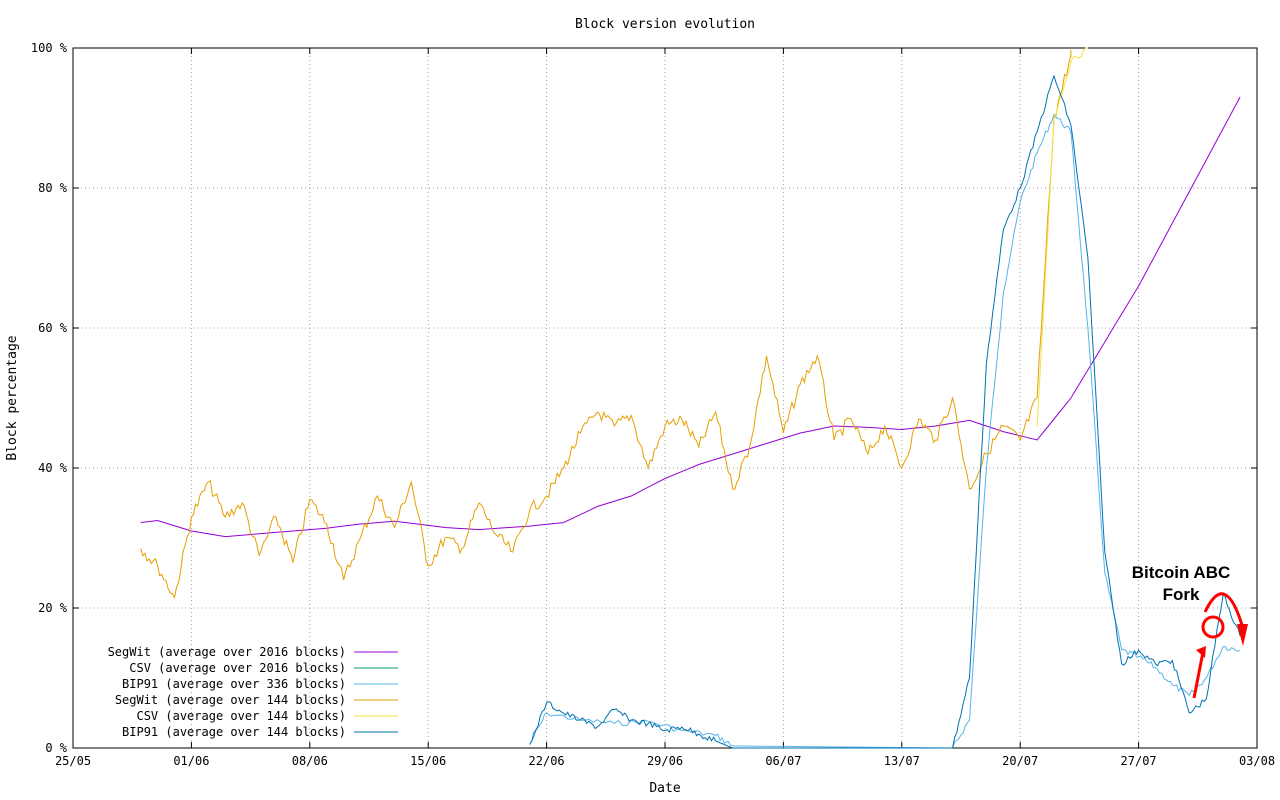 The image size is (1280, 800). What do you see at coordinates (53, 608) in the screenshot?
I see `y-tick-label: 20 %` at bounding box center [53, 608].